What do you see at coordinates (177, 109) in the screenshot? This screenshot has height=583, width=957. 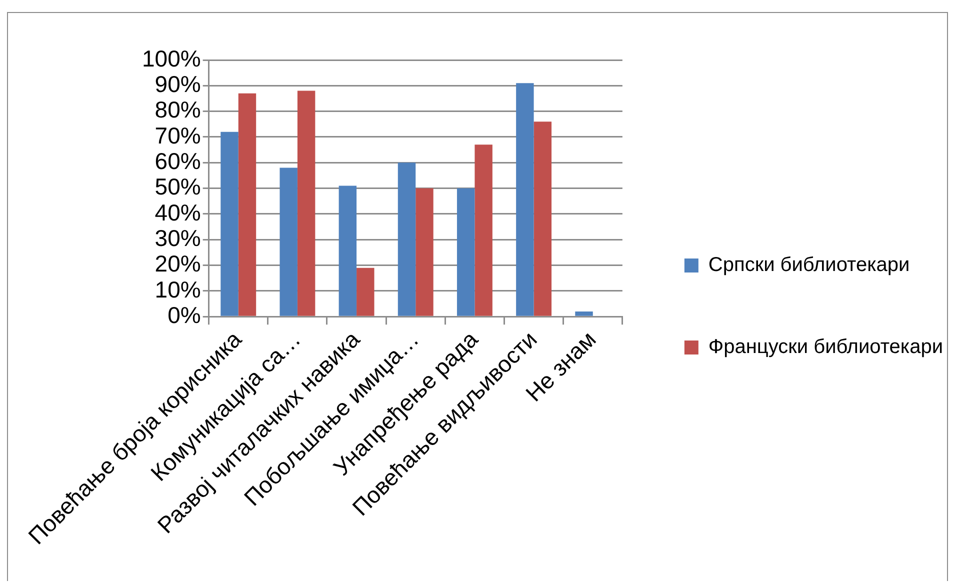 I see `y-tick-label: 80%` at bounding box center [177, 109].